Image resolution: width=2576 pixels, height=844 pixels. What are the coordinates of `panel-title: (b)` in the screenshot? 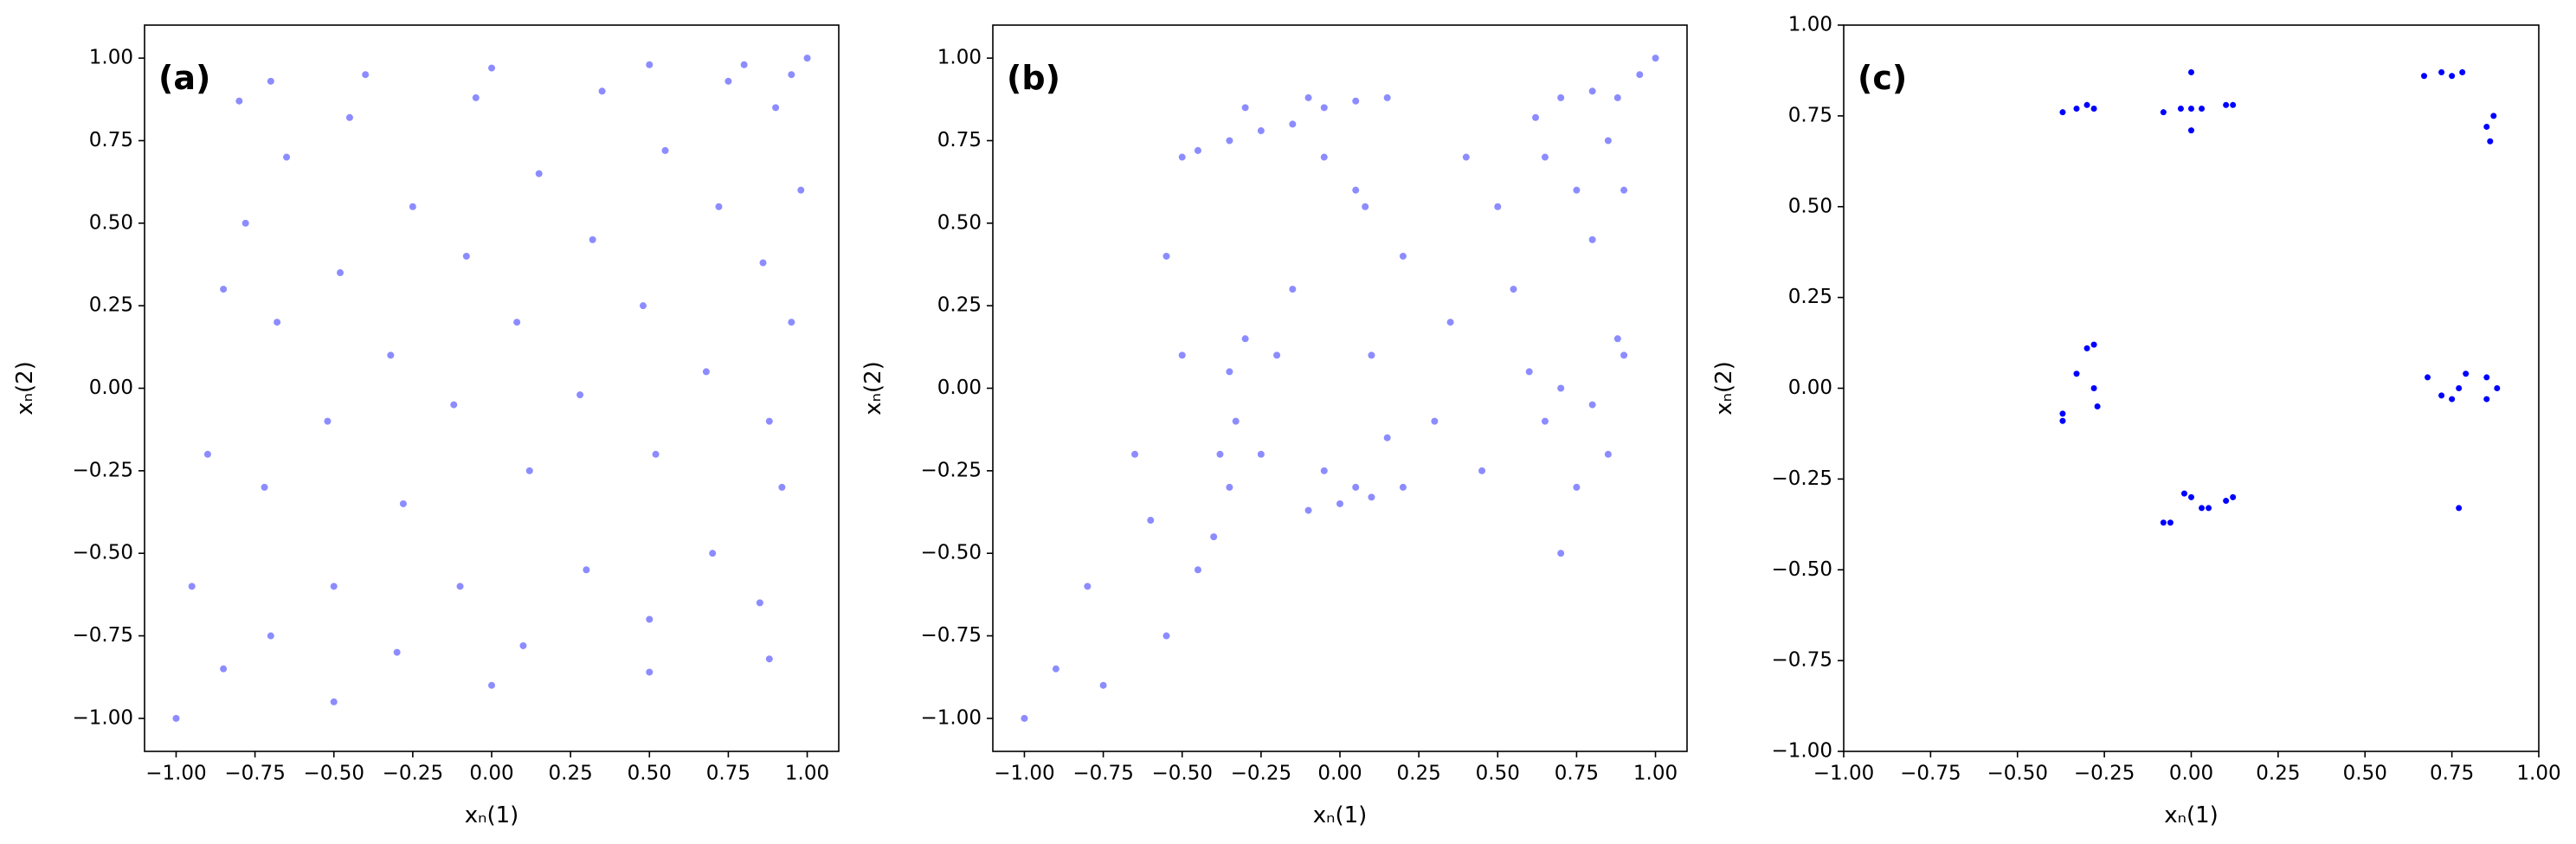 It's located at (1033, 78).